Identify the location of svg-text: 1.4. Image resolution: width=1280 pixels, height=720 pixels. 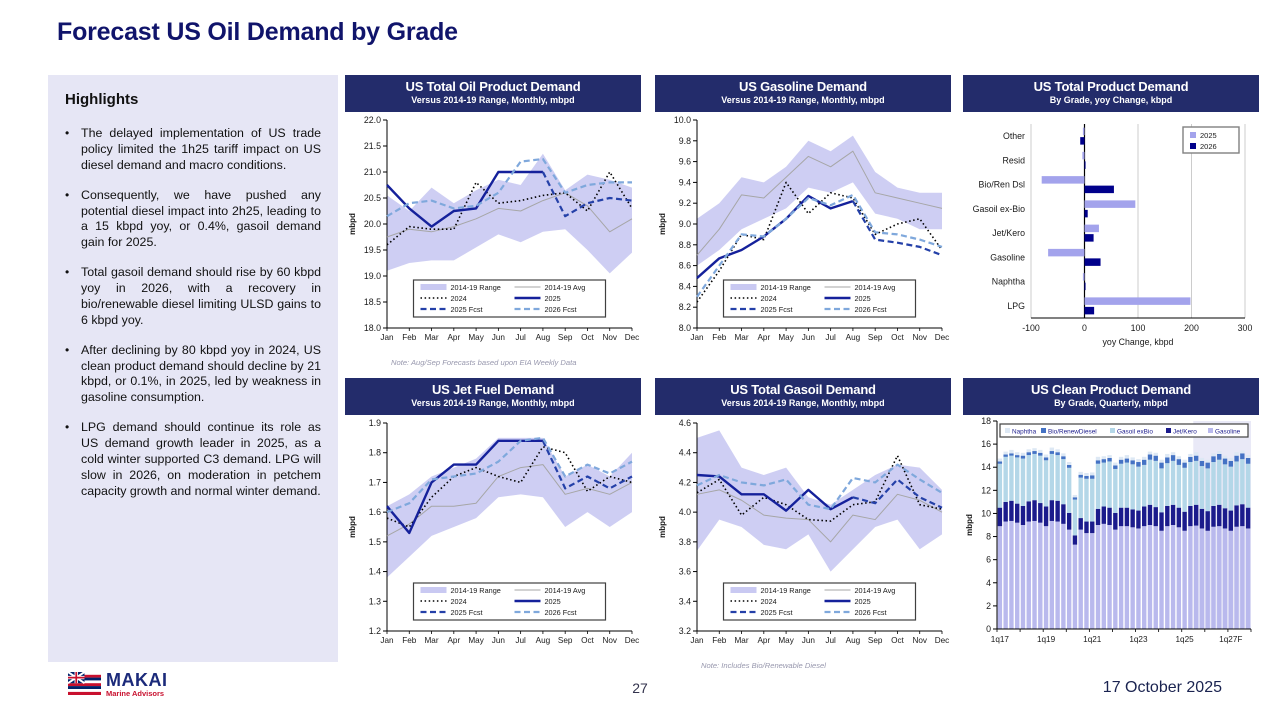
(375, 572).